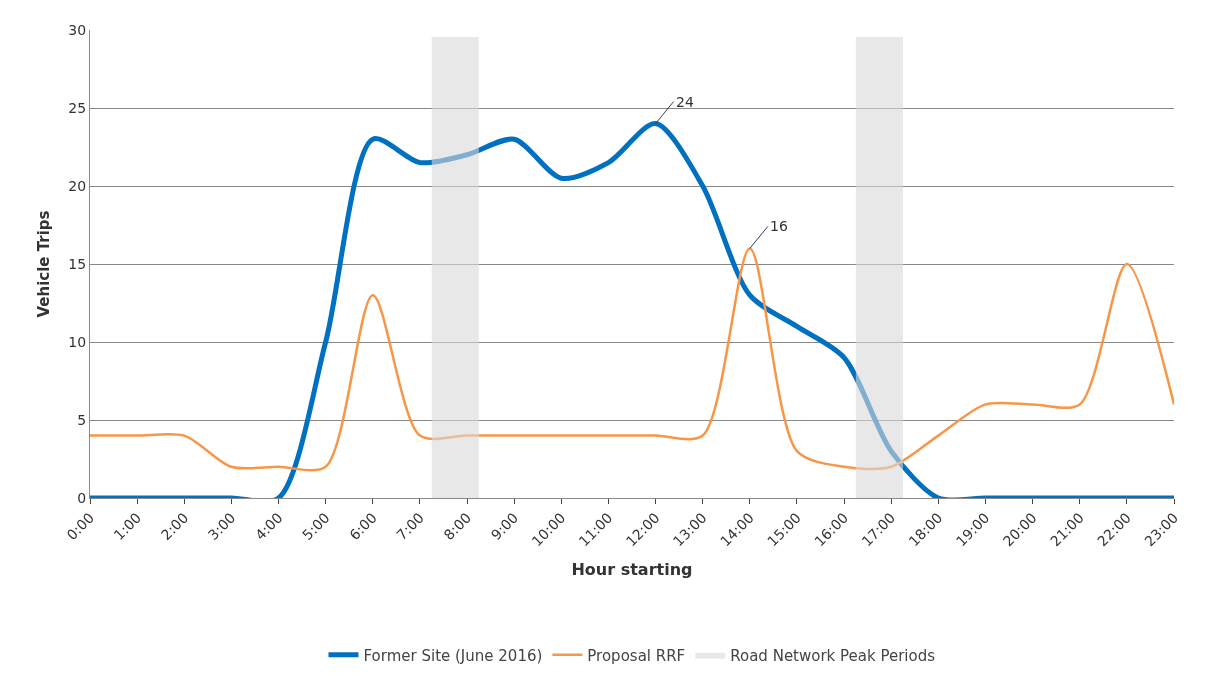  I want to click on legend-label: Former Site (June 2016), so click(453, 655).